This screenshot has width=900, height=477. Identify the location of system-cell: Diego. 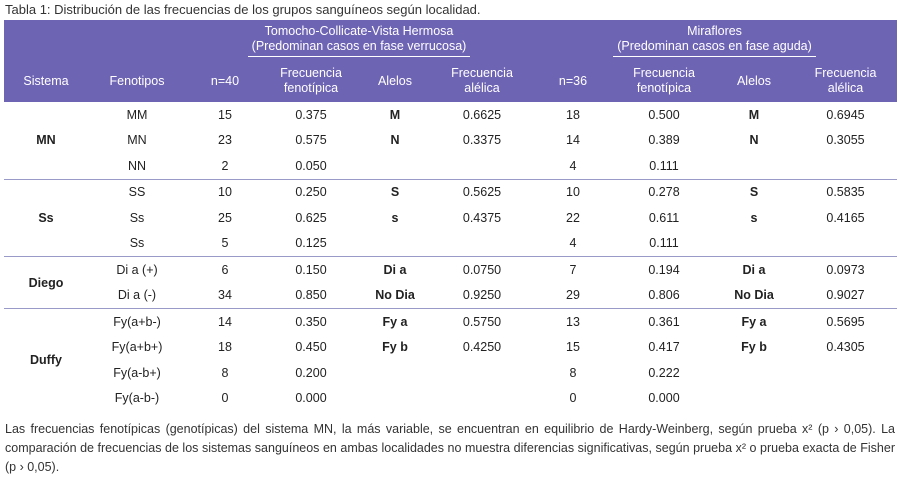
(46, 282).